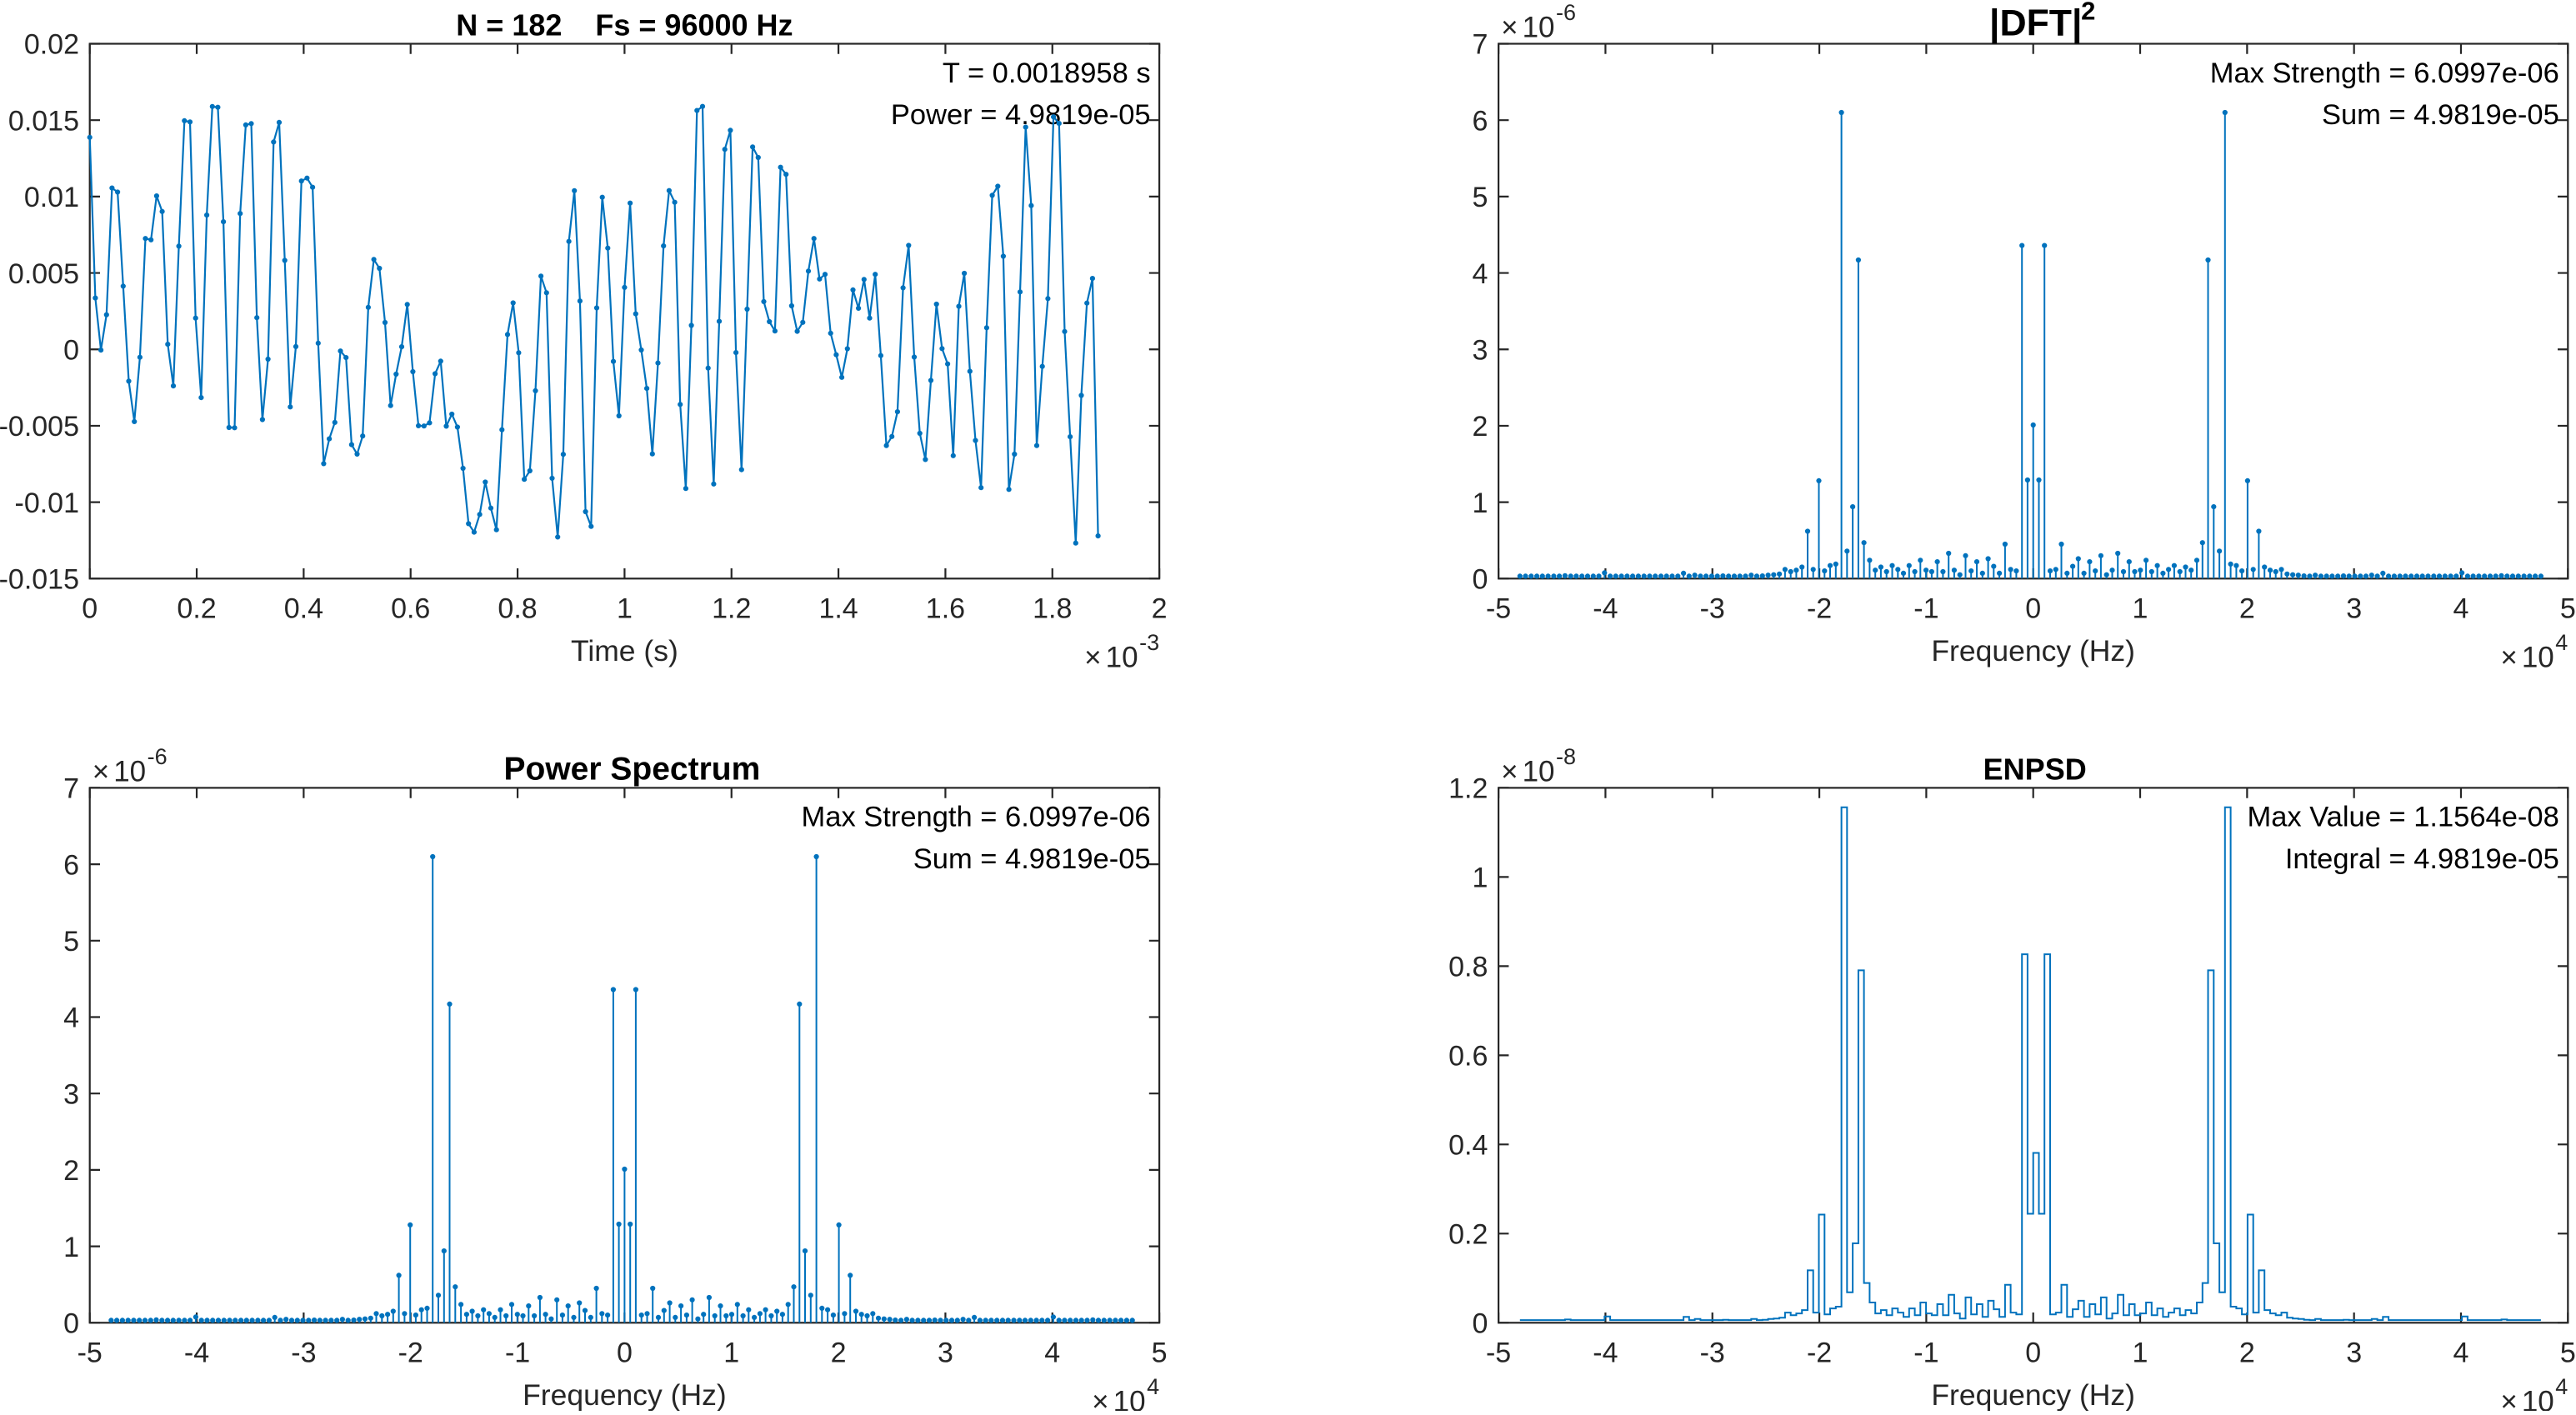 This screenshot has height=1415, width=2576. What do you see at coordinates (633, 769) in the screenshot?
I see `svg-text: Power Spectrum` at bounding box center [633, 769].